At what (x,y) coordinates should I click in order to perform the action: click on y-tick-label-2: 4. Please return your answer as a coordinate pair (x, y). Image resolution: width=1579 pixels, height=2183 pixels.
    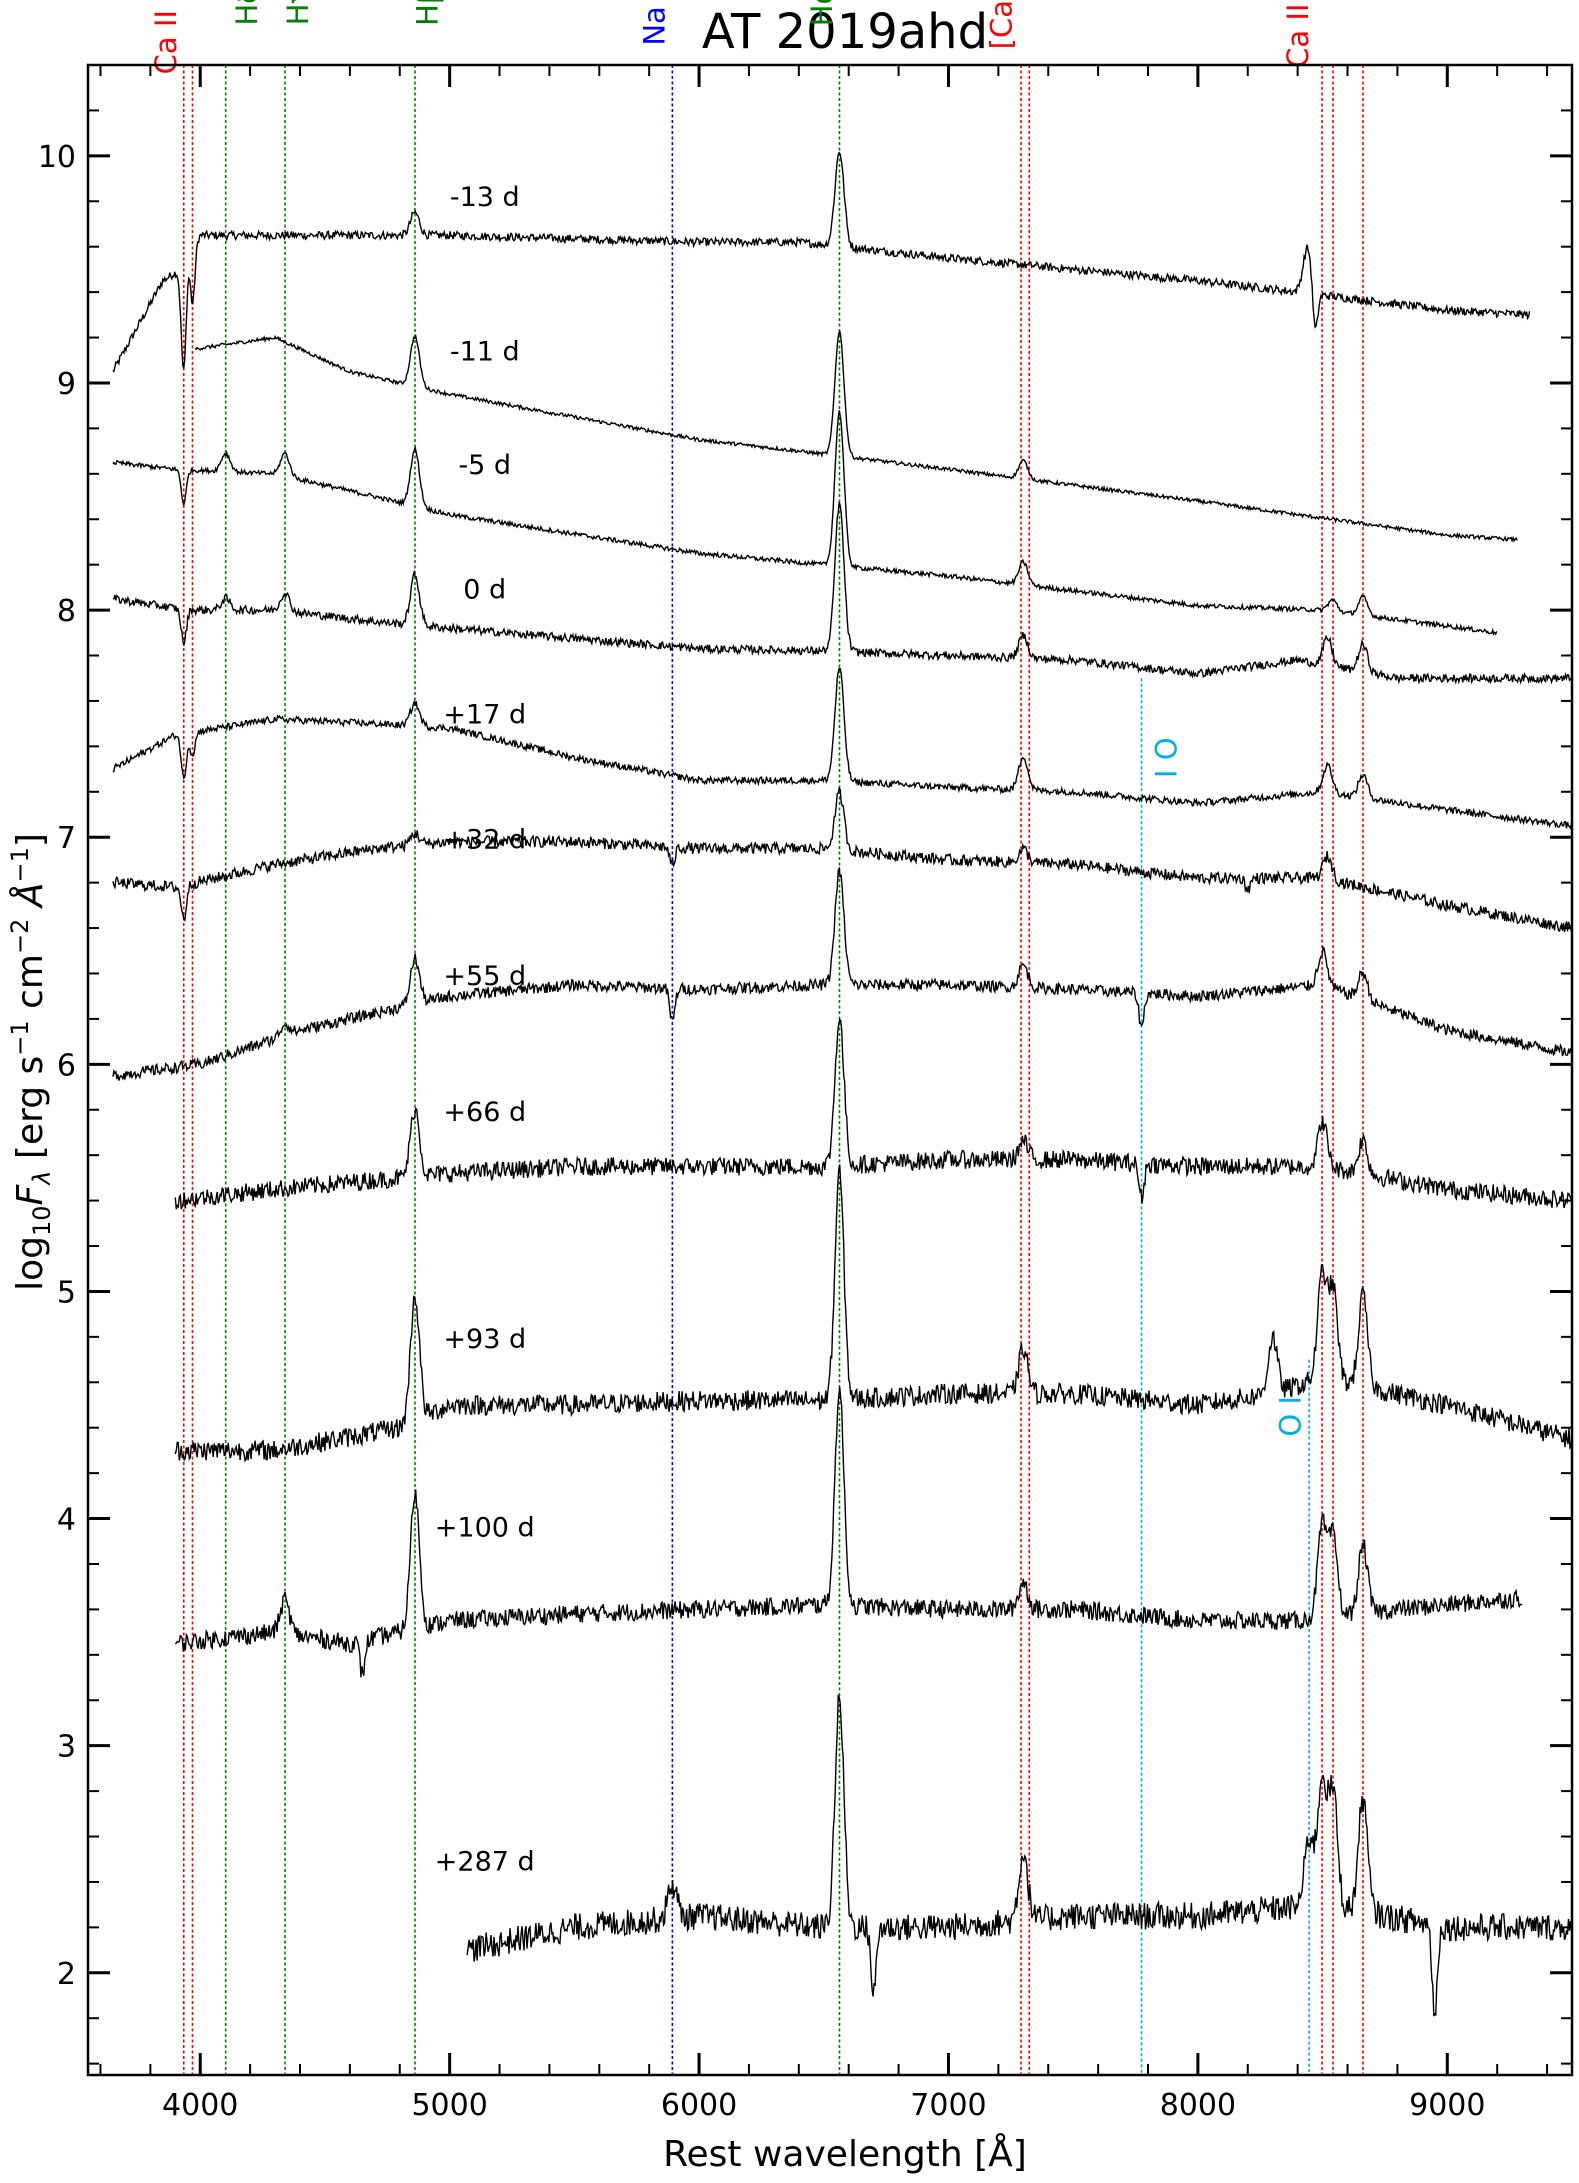
    Looking at the image, I should click on (66, 1520).